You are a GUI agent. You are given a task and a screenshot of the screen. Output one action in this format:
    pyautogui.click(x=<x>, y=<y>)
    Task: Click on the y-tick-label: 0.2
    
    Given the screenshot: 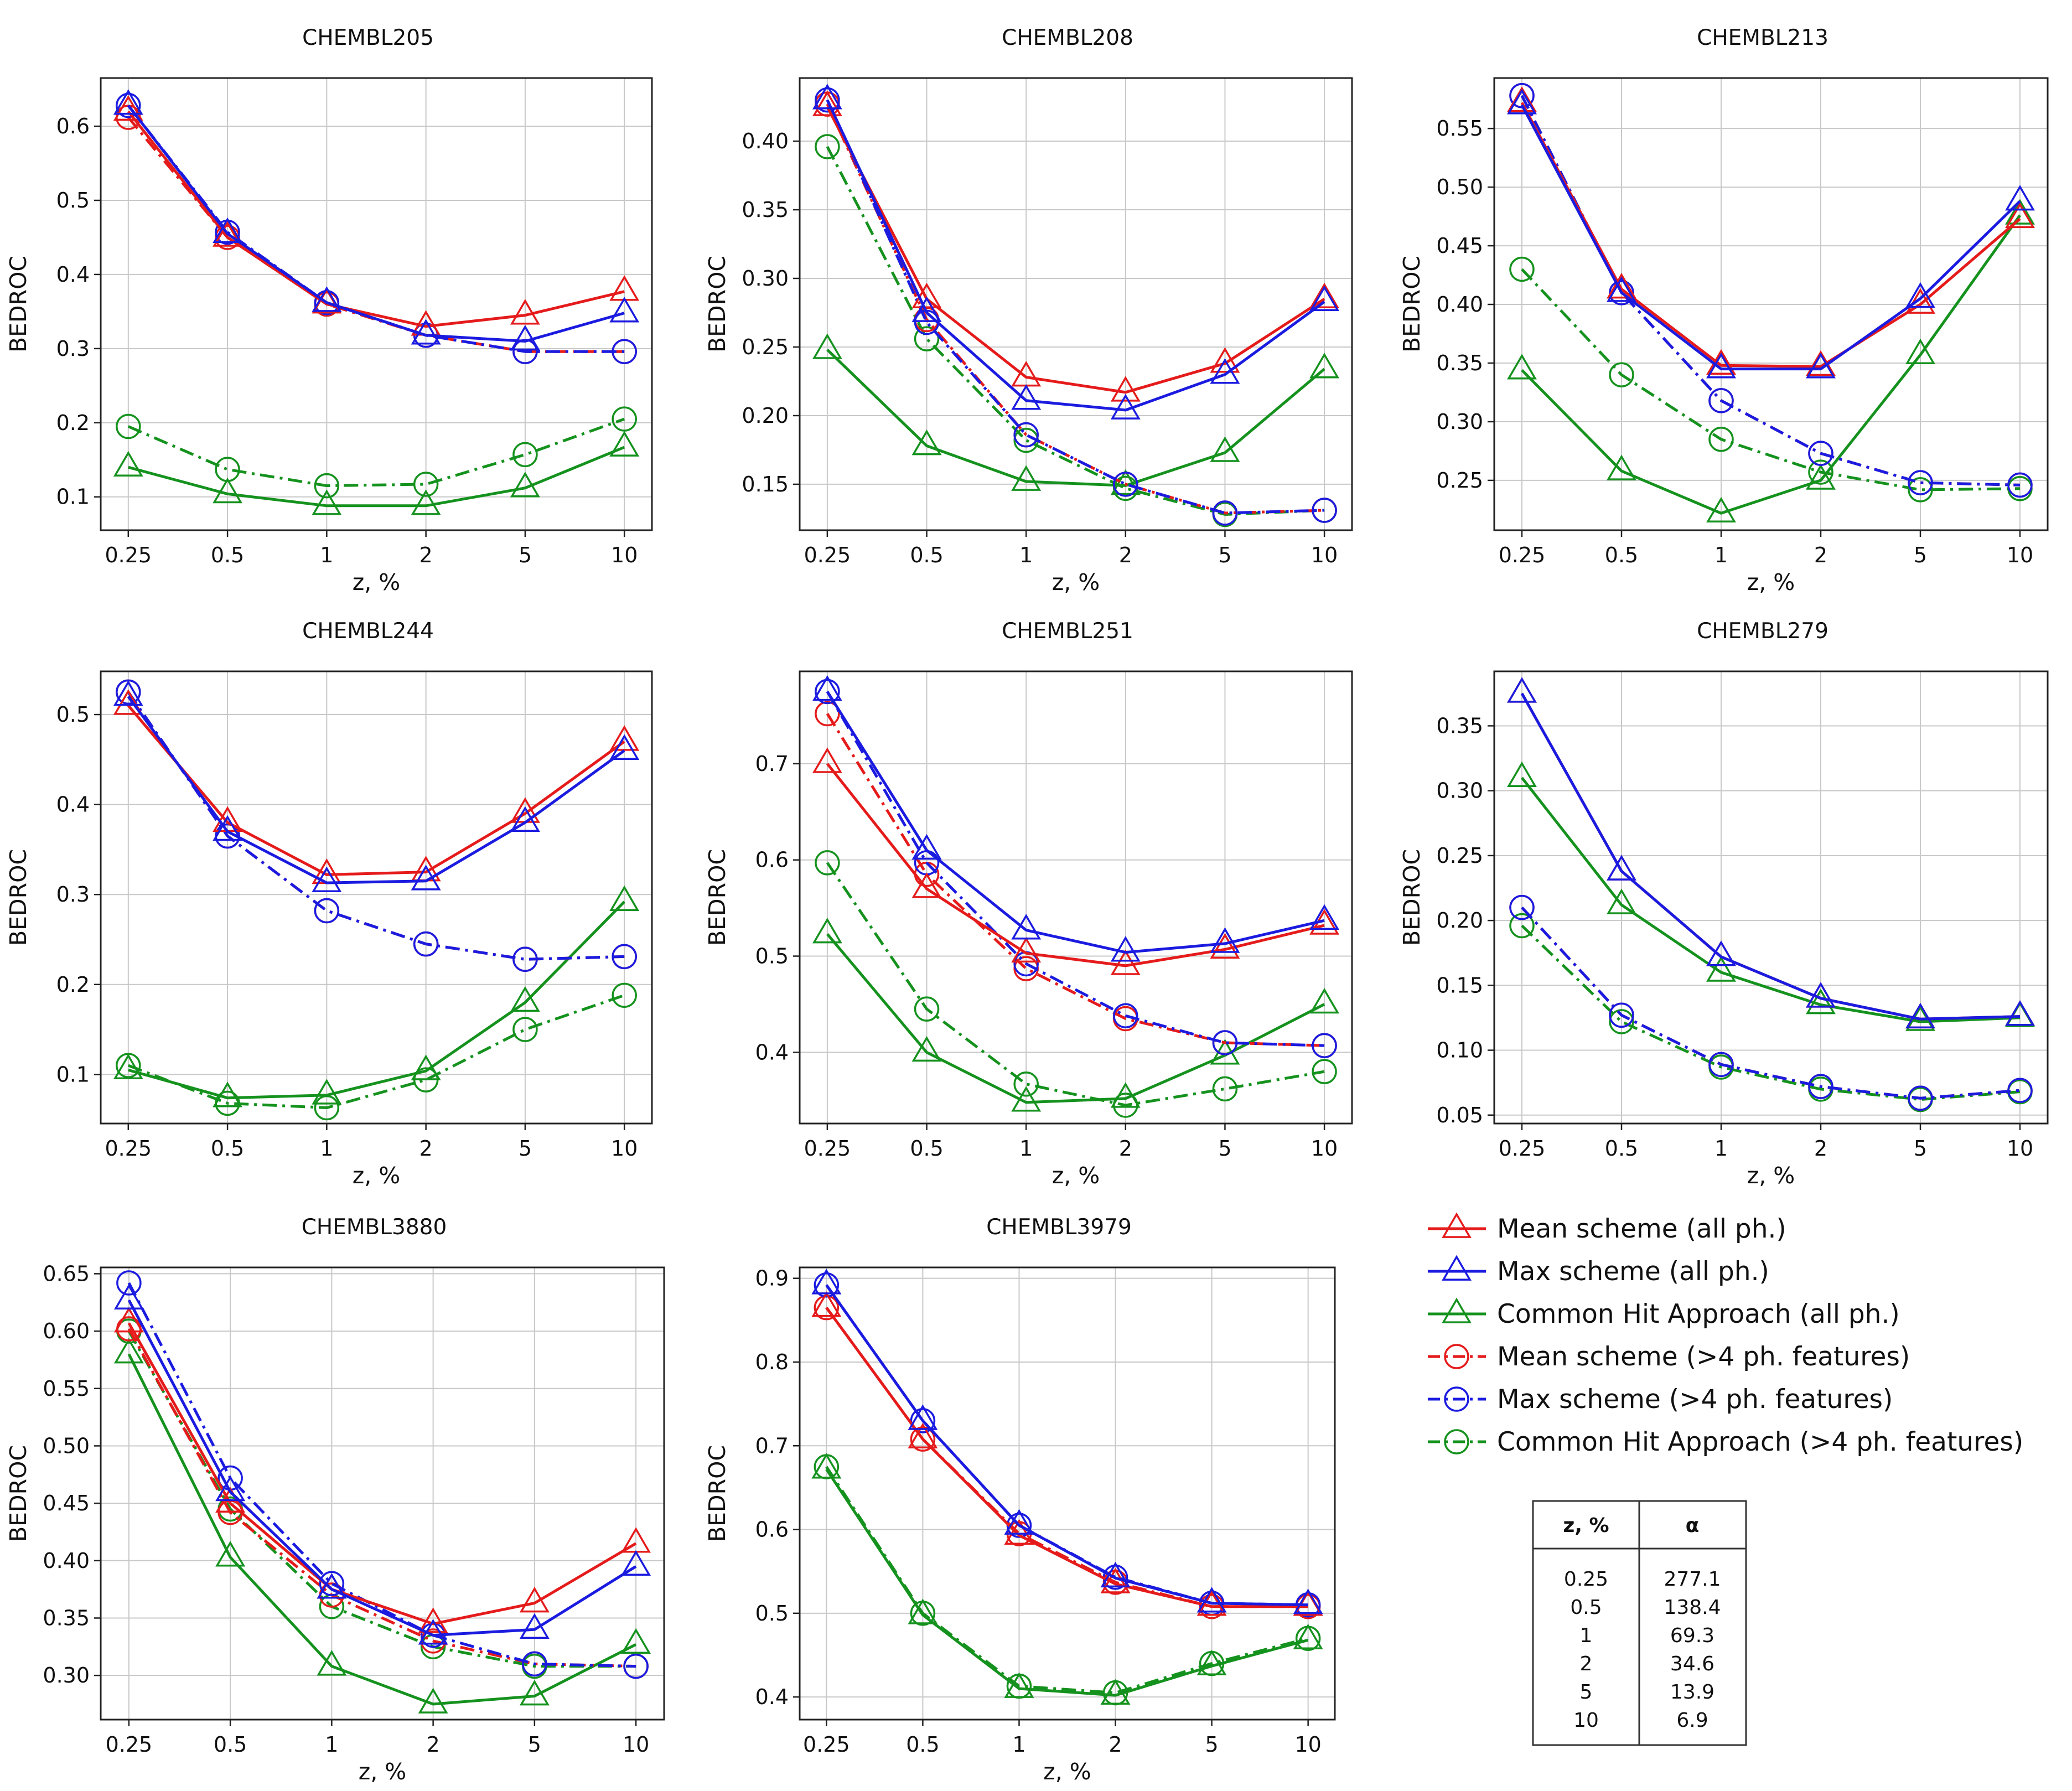 What is the action you would take?
    pyautogui.click(x=73, y=984)
    